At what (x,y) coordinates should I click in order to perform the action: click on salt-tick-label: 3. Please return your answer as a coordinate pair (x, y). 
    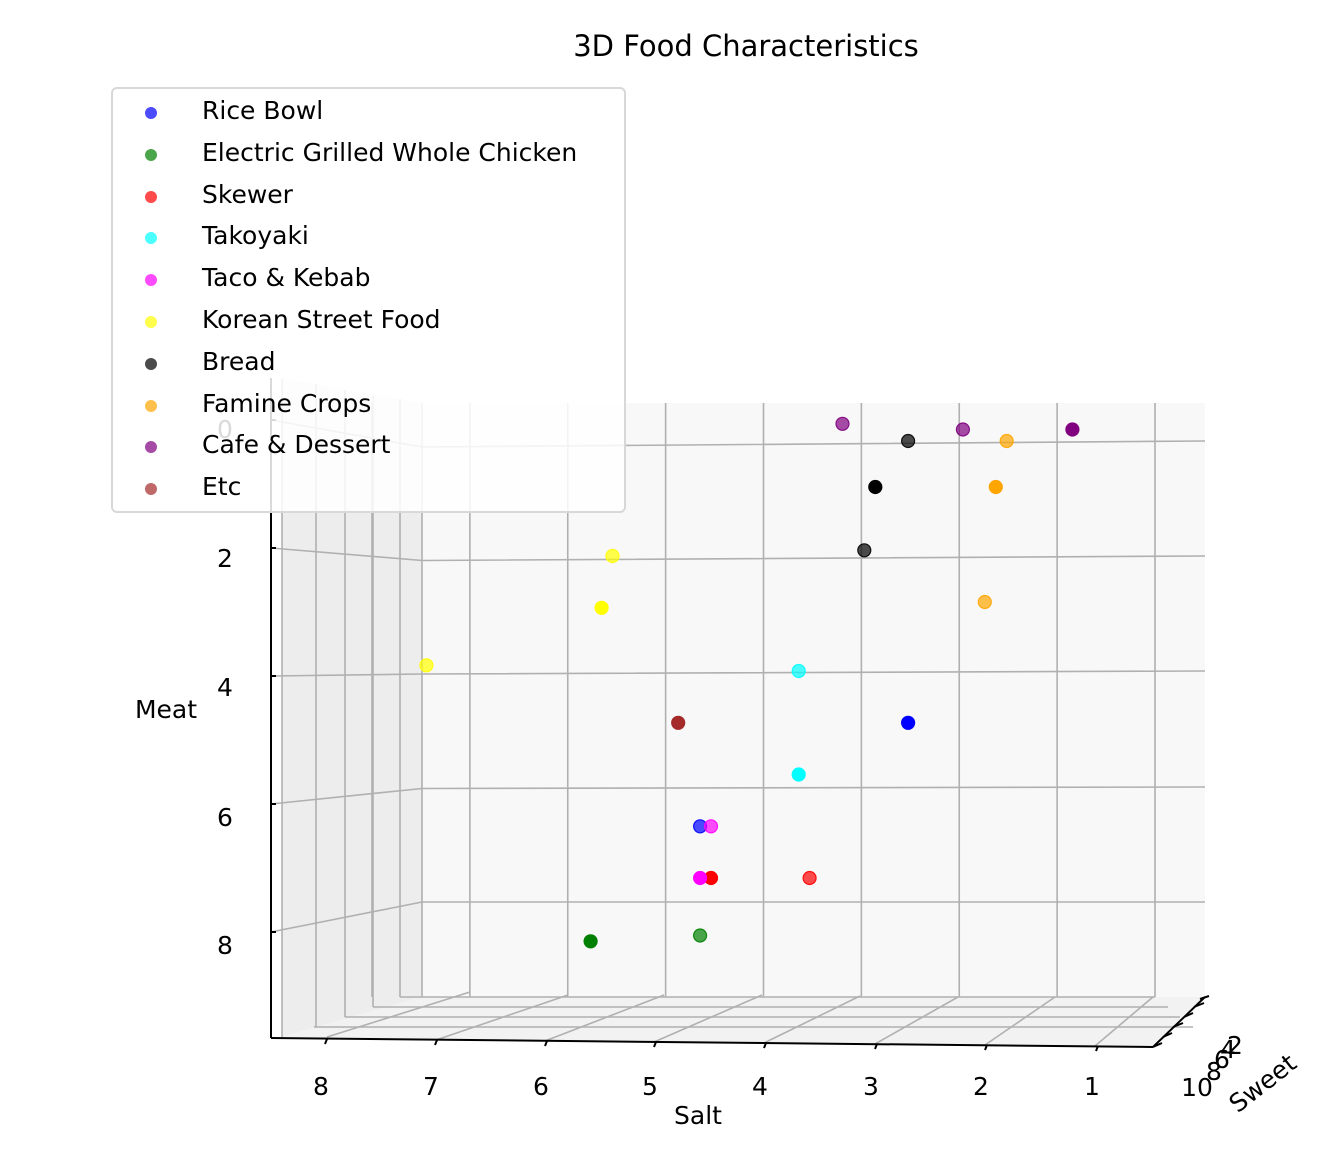
    Looking at the image, I should click on (871, 1086).